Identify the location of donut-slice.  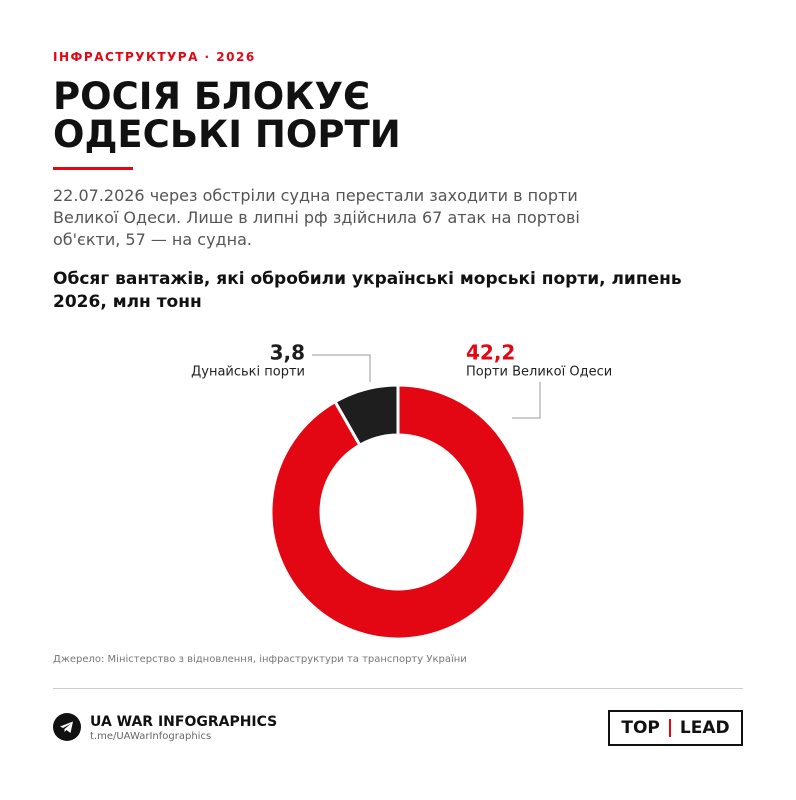
(398, 512).